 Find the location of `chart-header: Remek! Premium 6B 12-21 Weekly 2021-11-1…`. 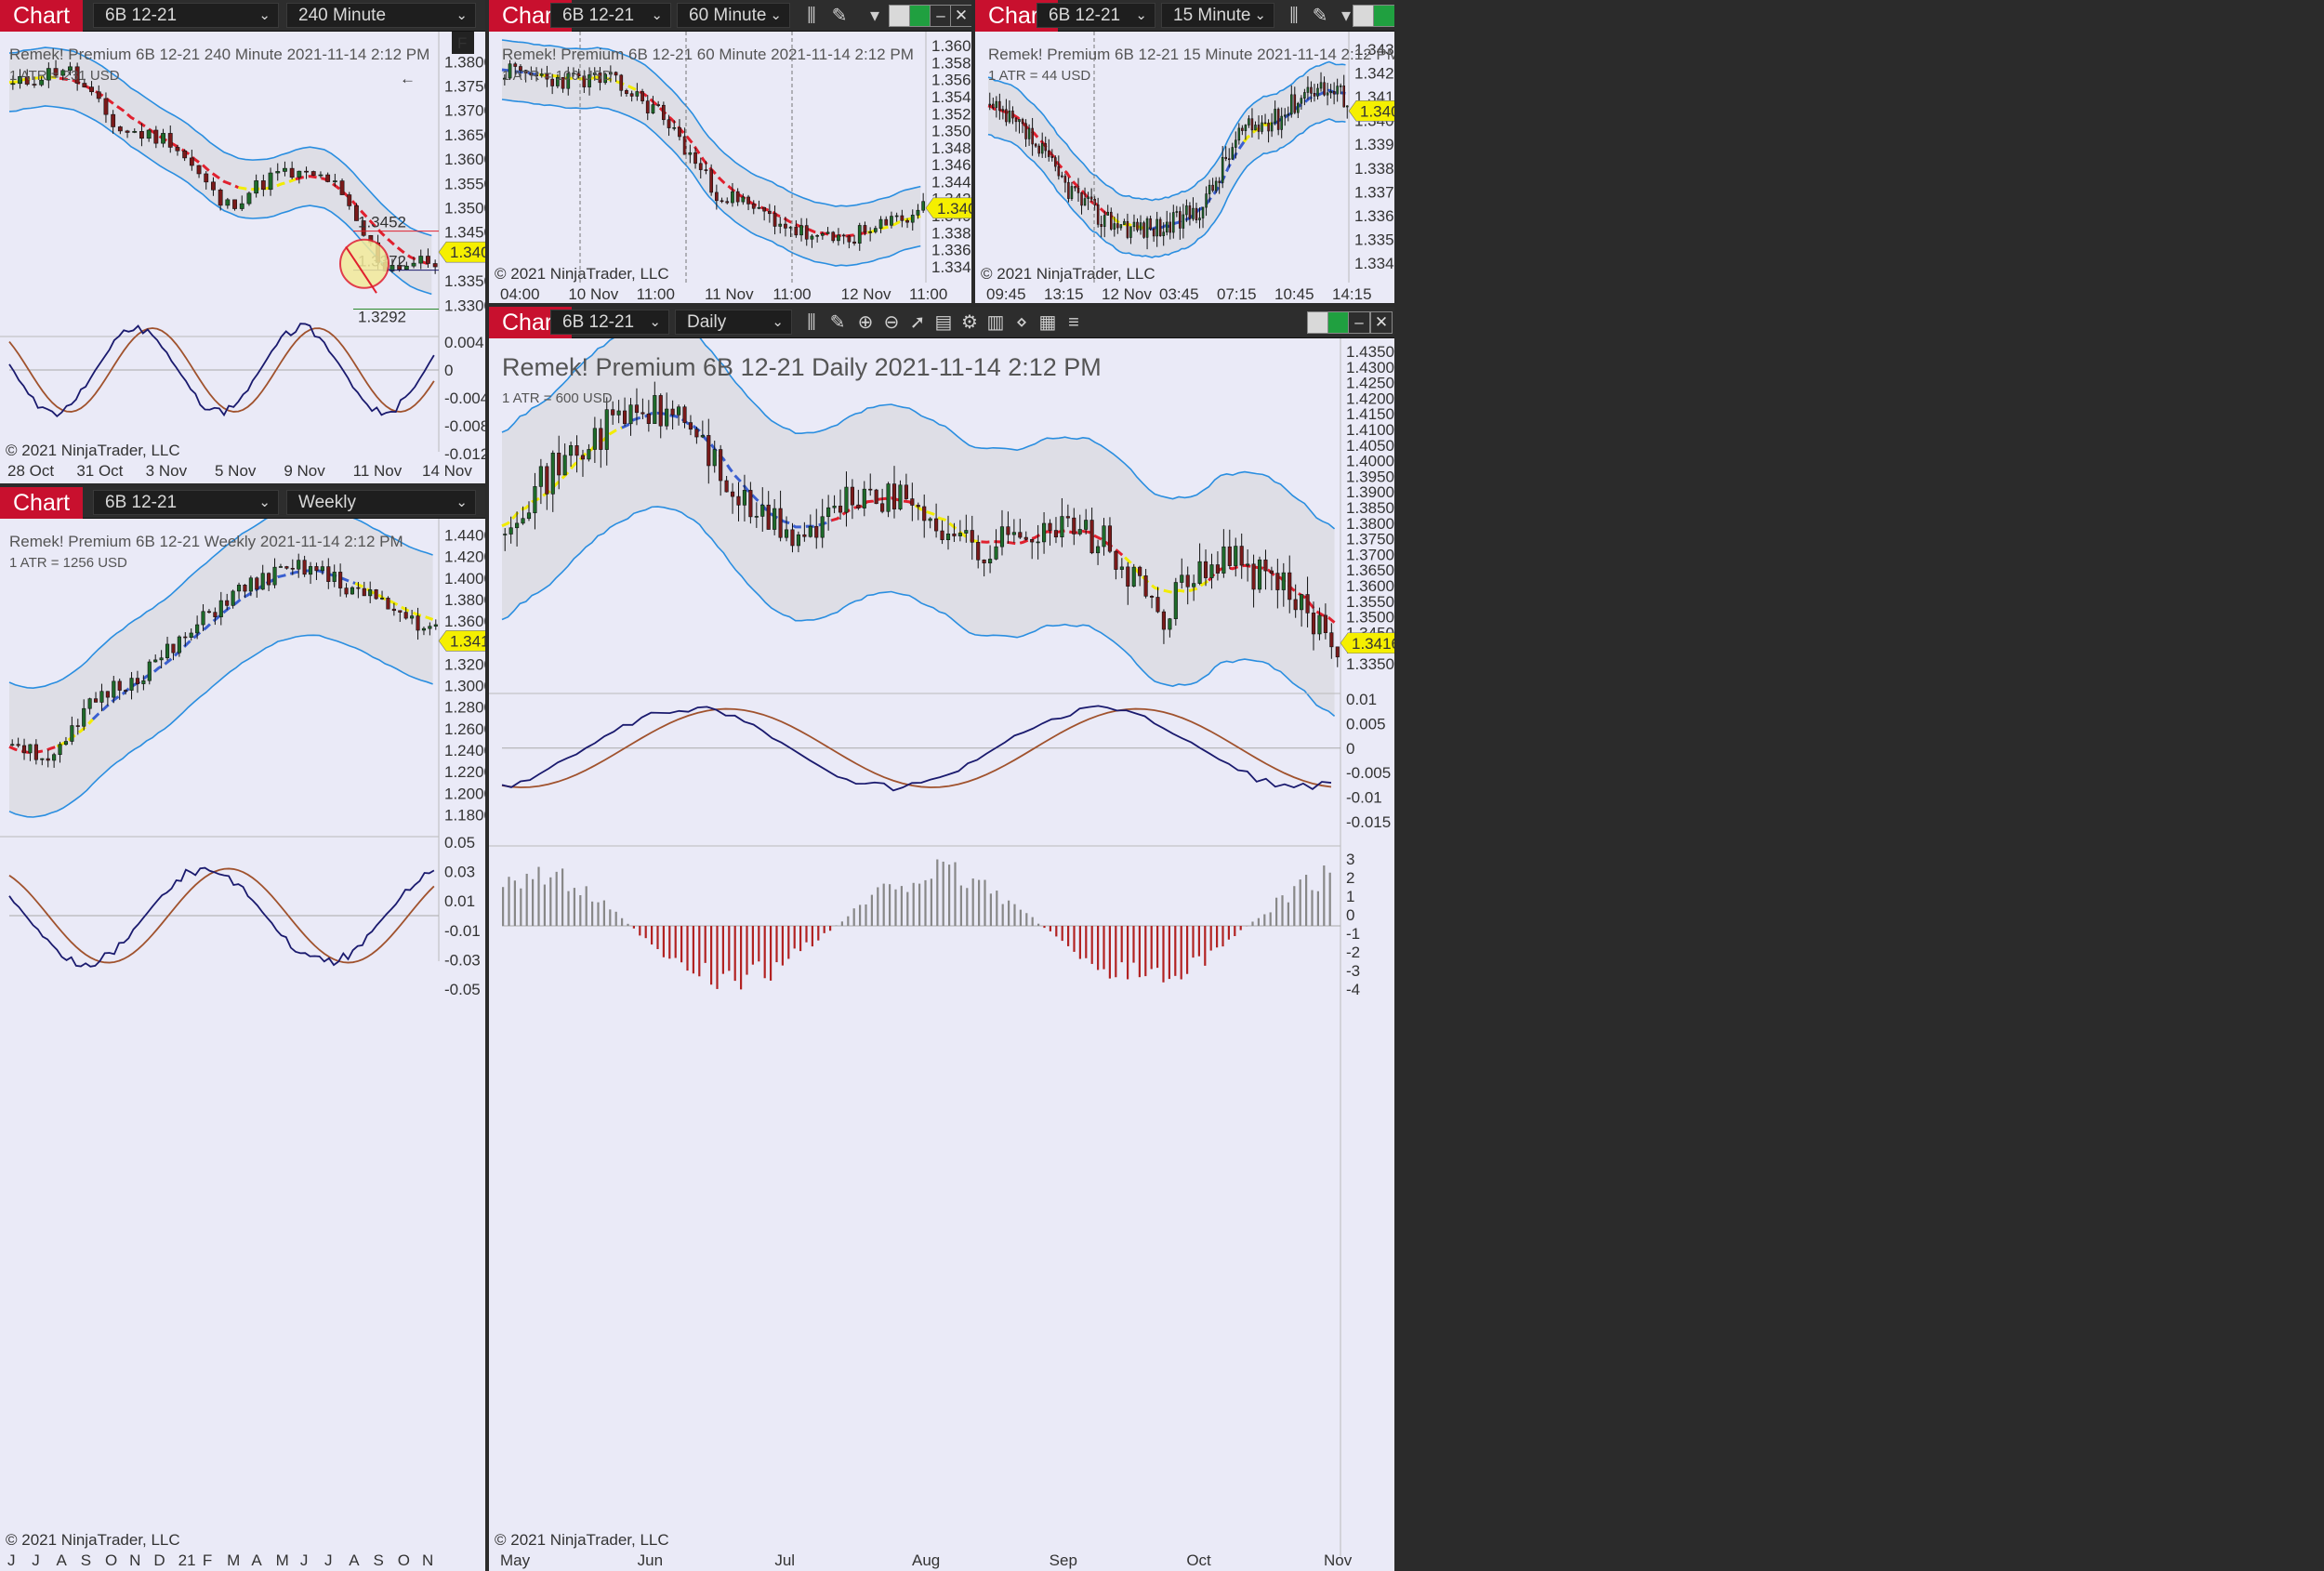

chart-header: Remek! Premium 6B 12-21 Weekly 2021-11-1… is located at coordinates (206, 541).